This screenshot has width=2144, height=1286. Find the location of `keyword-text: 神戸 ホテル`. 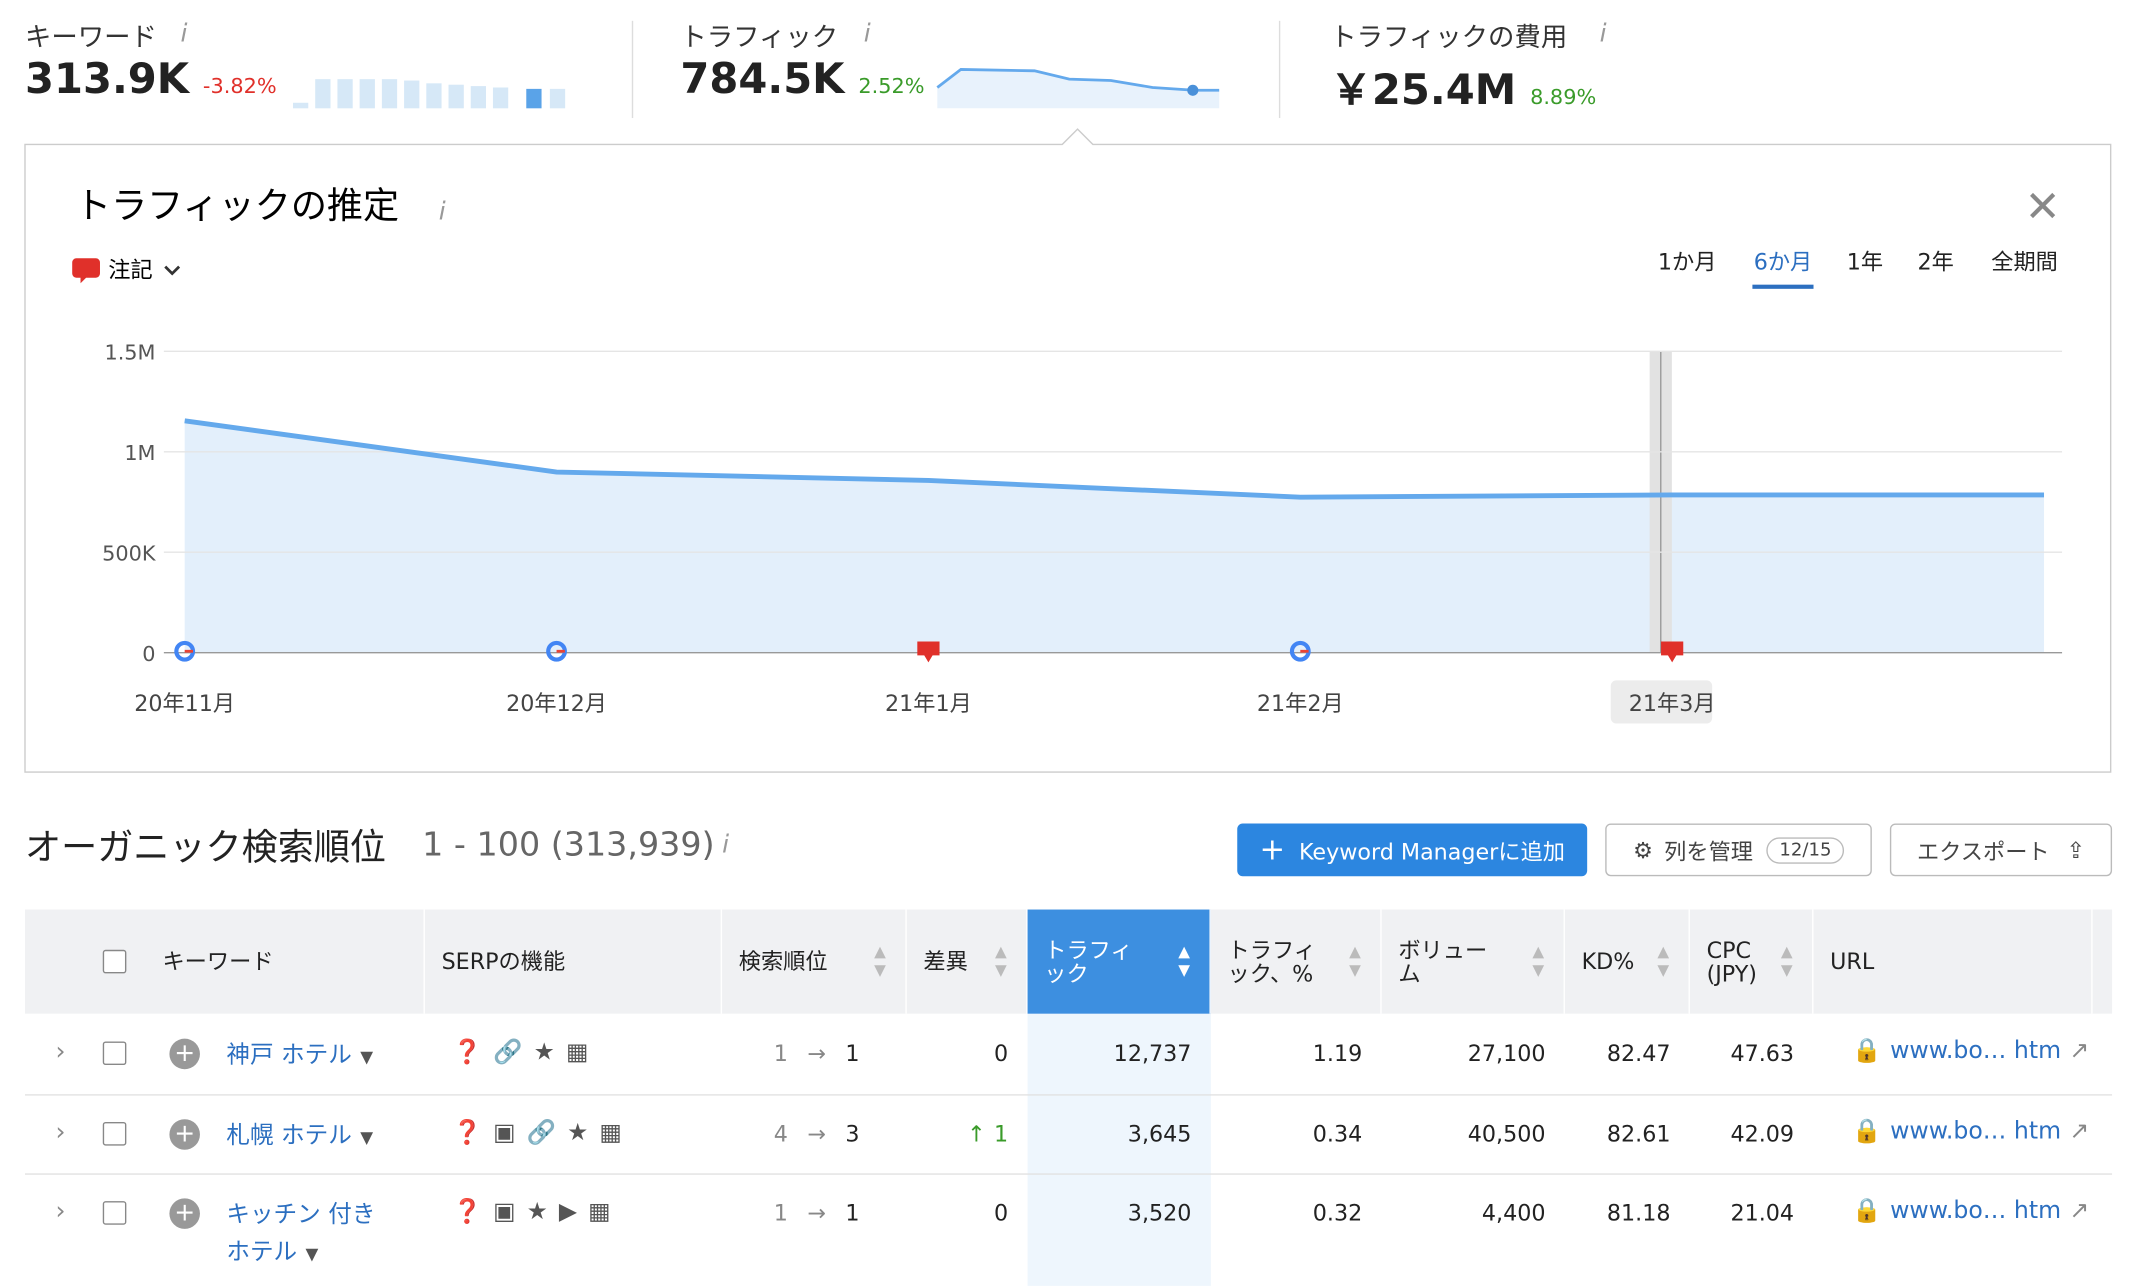

keyword-text: 神戸 ホテル is located at coordinates (289, 1055).